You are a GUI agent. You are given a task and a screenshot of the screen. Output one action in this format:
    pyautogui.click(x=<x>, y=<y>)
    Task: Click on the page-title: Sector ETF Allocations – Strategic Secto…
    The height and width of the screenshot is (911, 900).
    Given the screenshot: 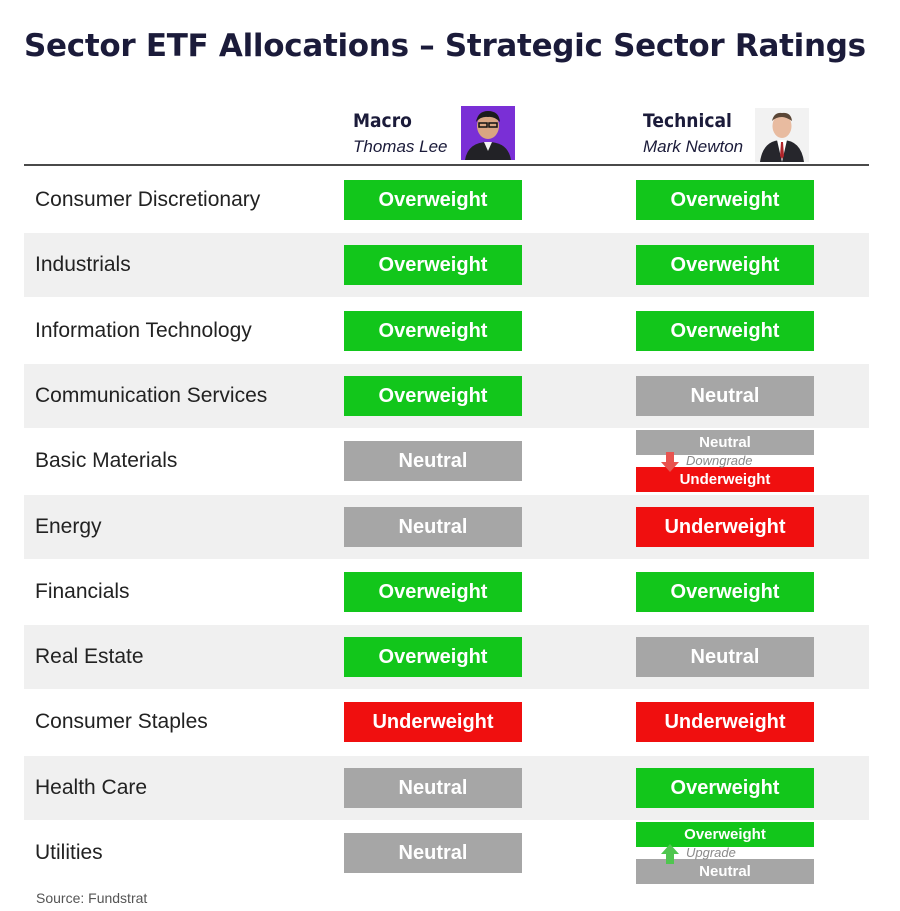 What is the action you would take?
    pyautogui.click(x=445, y=46)
    